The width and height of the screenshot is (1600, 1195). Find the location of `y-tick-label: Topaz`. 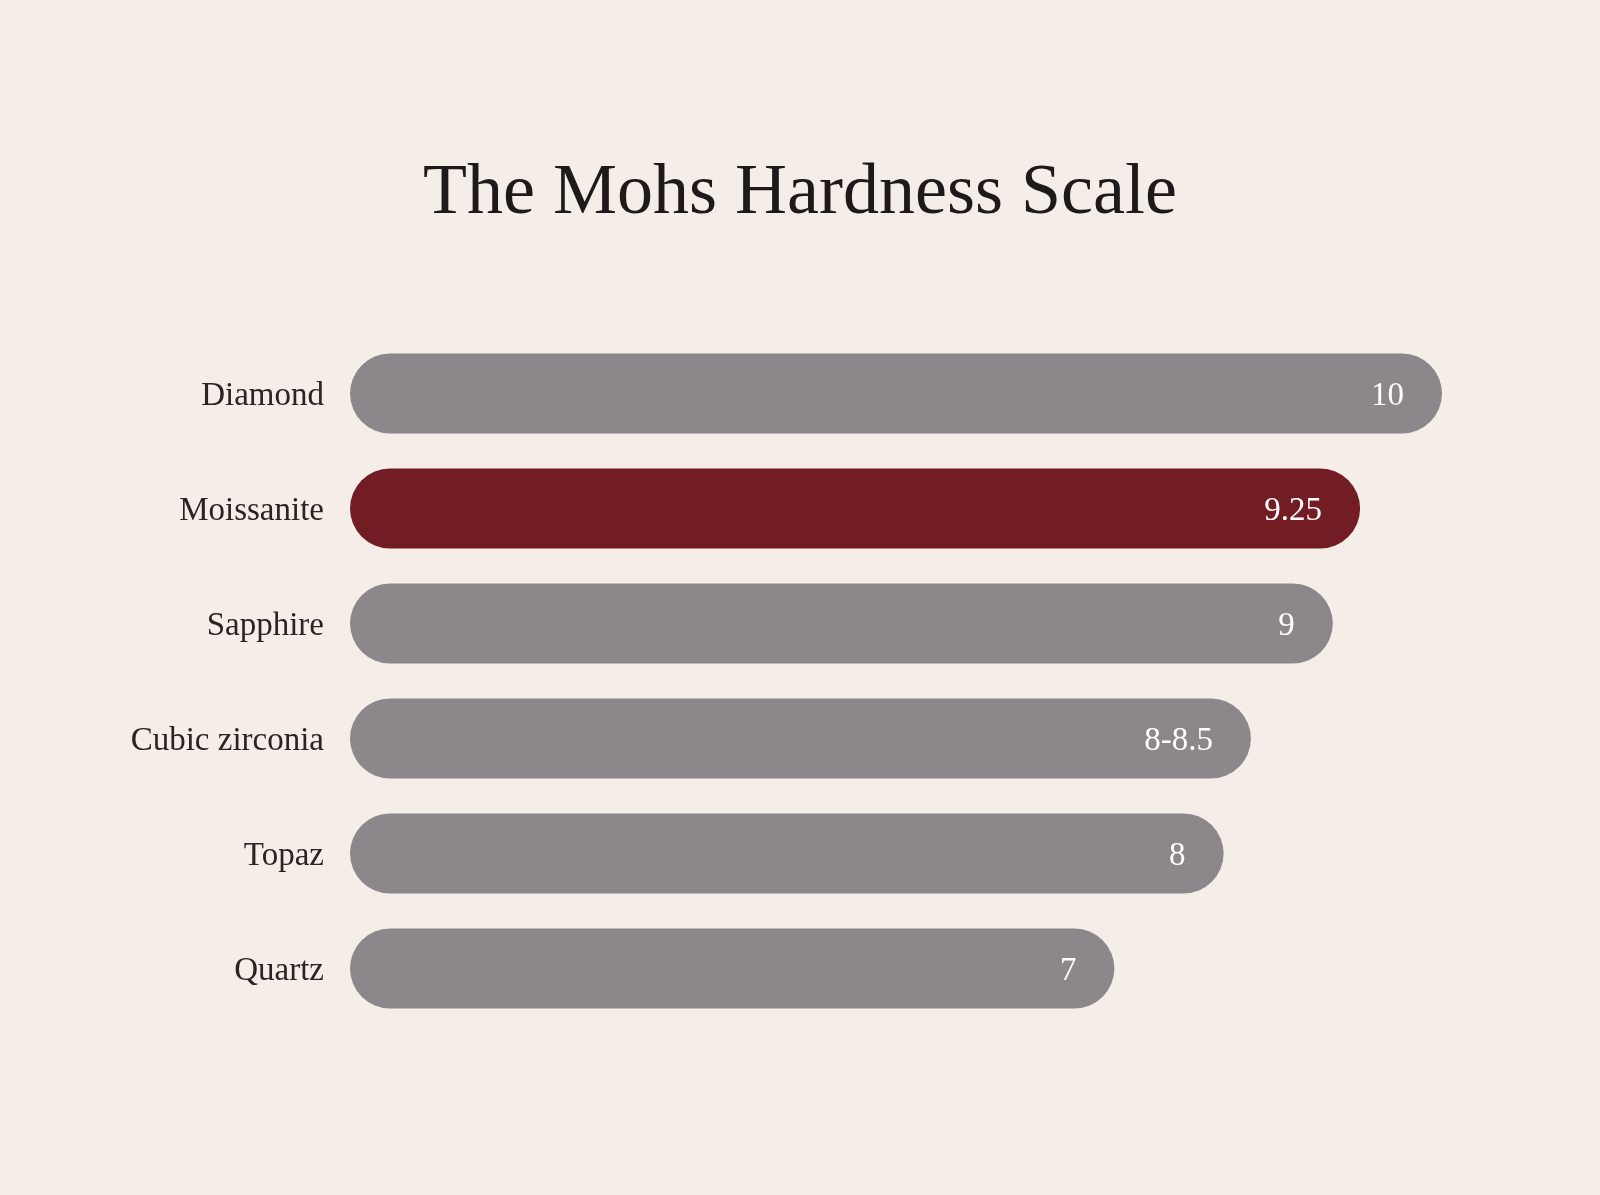

y-tick-label: Topaz is located at coordinates (283, 853).